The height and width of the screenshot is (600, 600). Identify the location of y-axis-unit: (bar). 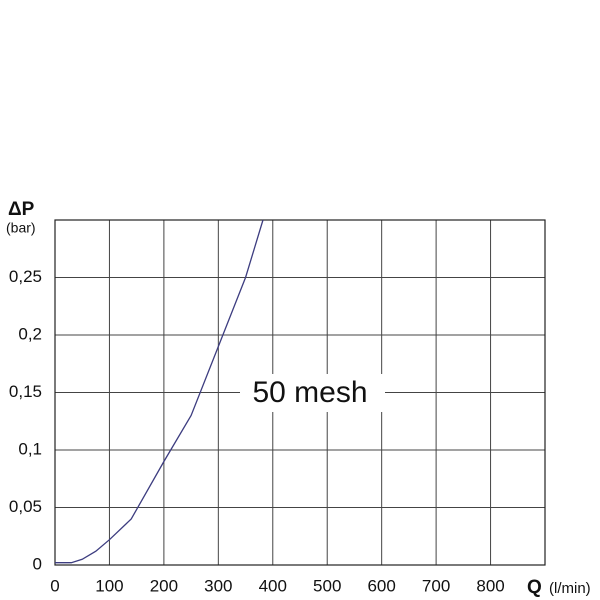
(21, 228).